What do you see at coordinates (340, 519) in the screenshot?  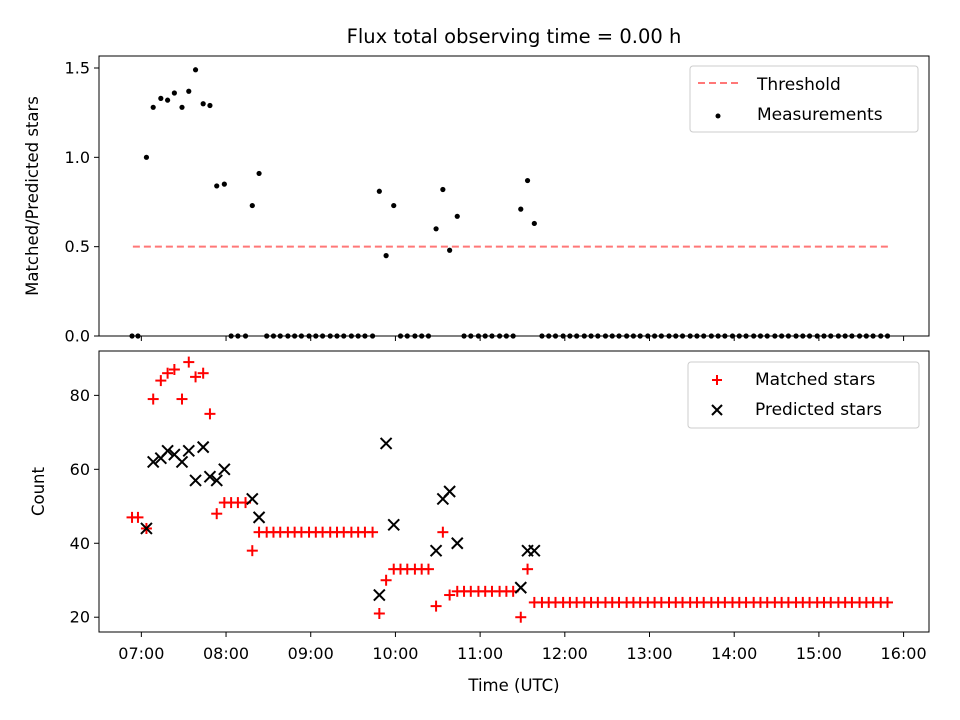 I see `predicted-stars-layer` at bounding box center [340, 519].